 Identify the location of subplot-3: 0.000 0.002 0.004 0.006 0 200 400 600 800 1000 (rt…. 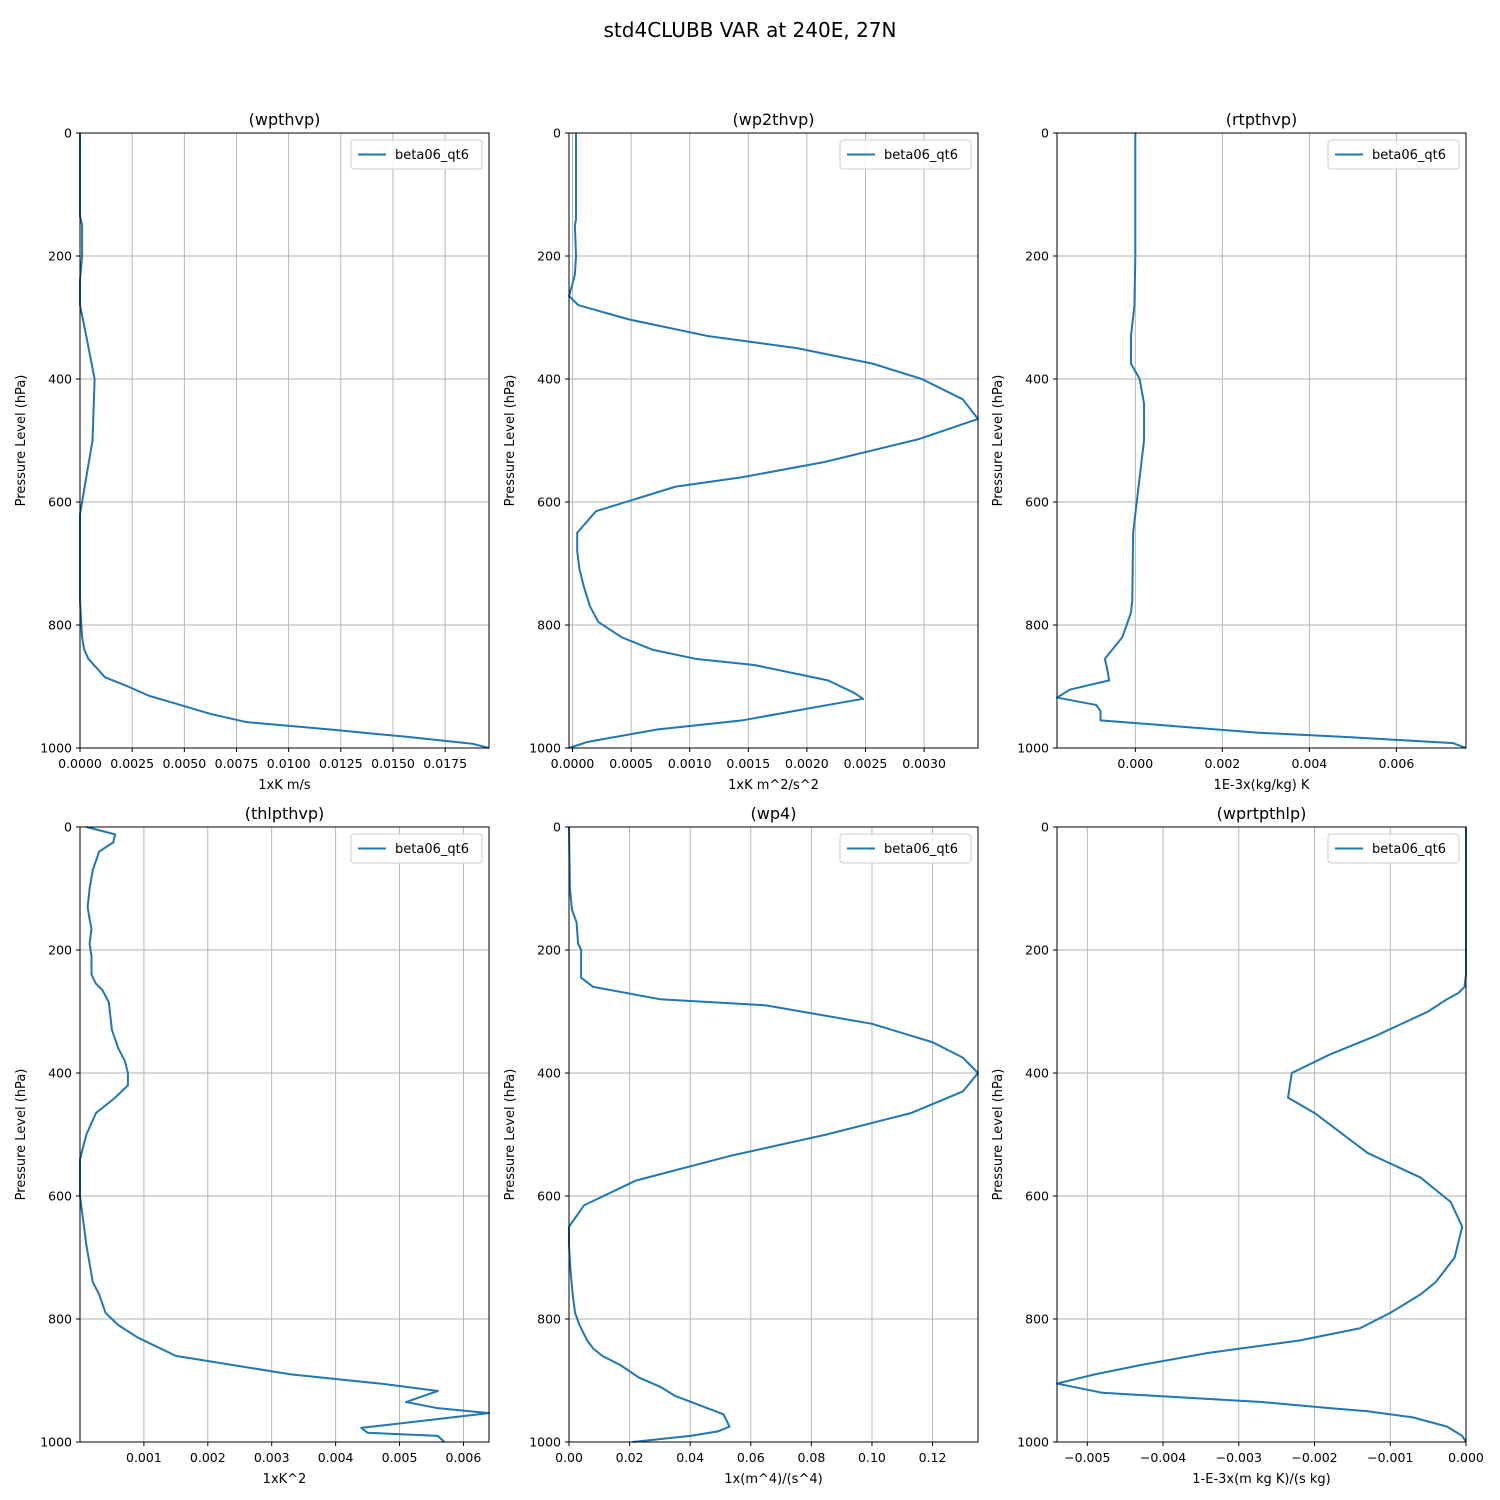
(1229, 451).